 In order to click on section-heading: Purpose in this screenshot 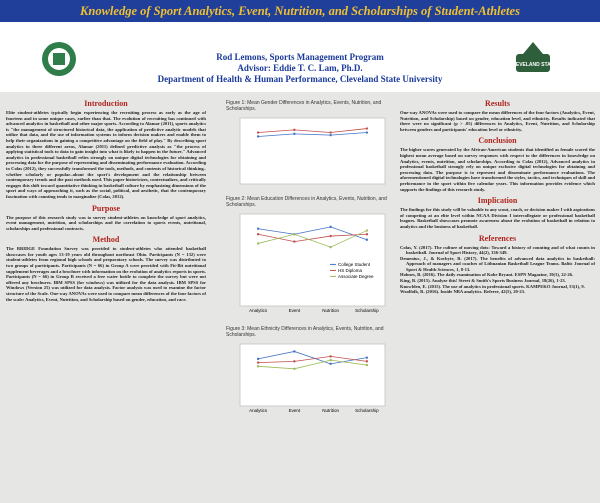, I will do `click(106, 208)`.